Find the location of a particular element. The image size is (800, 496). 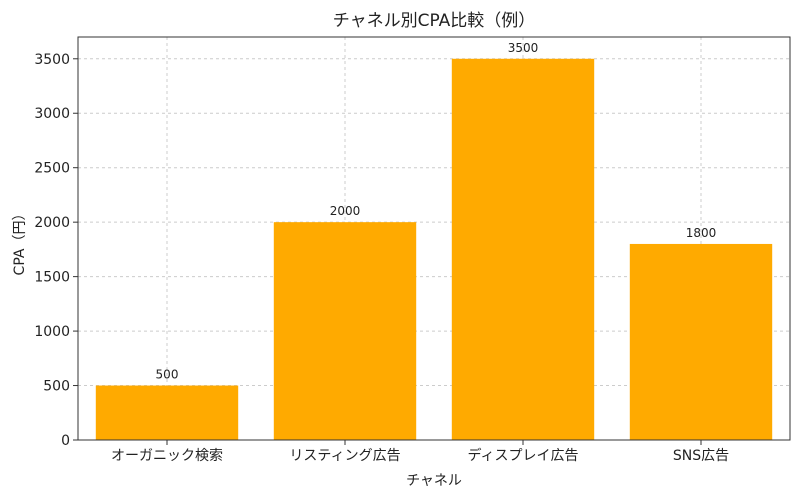

y-tick-label: 1000 is located at coordinates (52, 332).